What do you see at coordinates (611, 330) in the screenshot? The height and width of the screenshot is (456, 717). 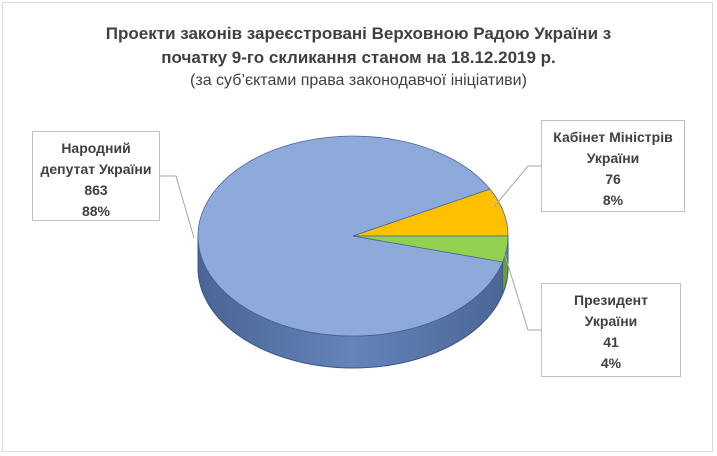 I see `data-label-president: Президент України 41 4%` at bounding box center [611, 330].